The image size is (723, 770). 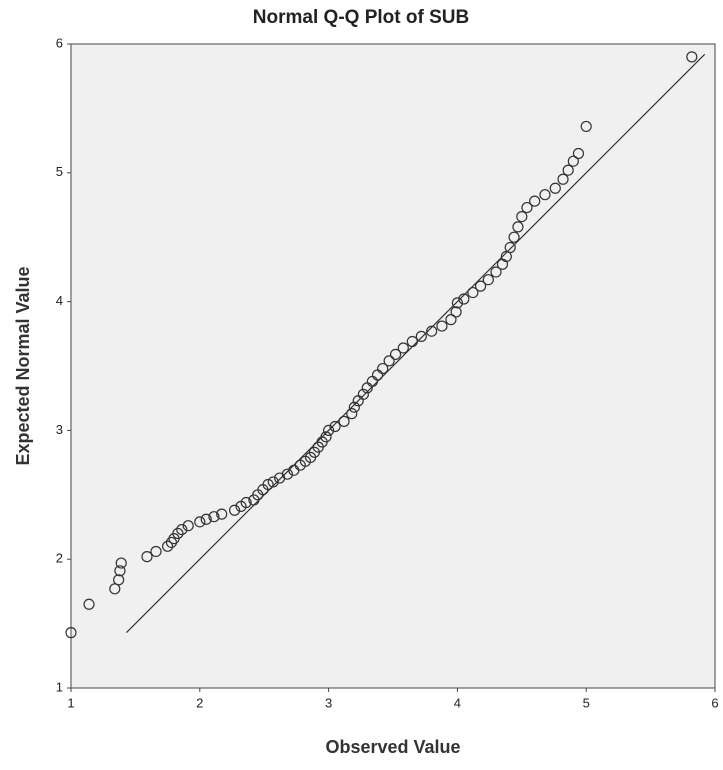 I want to click on x-tick-label: 2, so click(x=199, y=702).